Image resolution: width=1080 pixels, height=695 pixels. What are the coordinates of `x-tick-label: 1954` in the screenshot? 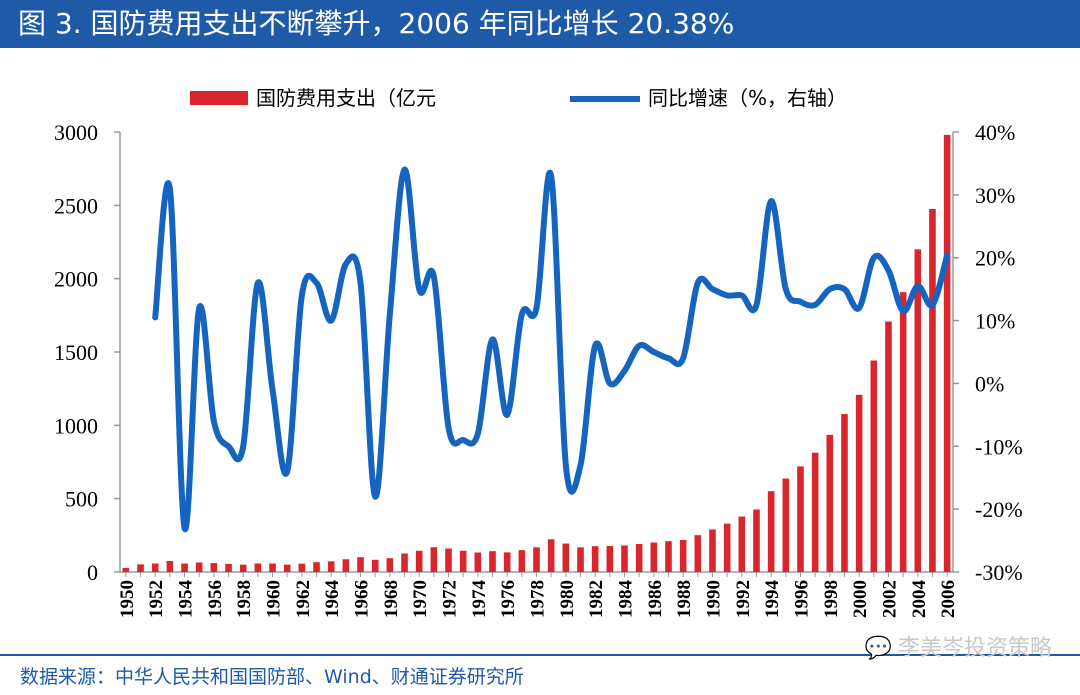 It's located at (186, 599).